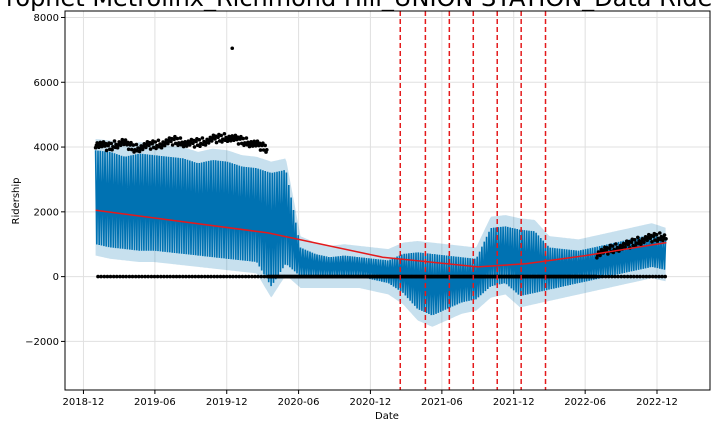  Describe the element at coordinates (381, 238) in the screenshot. I see `trend-line` at that location.